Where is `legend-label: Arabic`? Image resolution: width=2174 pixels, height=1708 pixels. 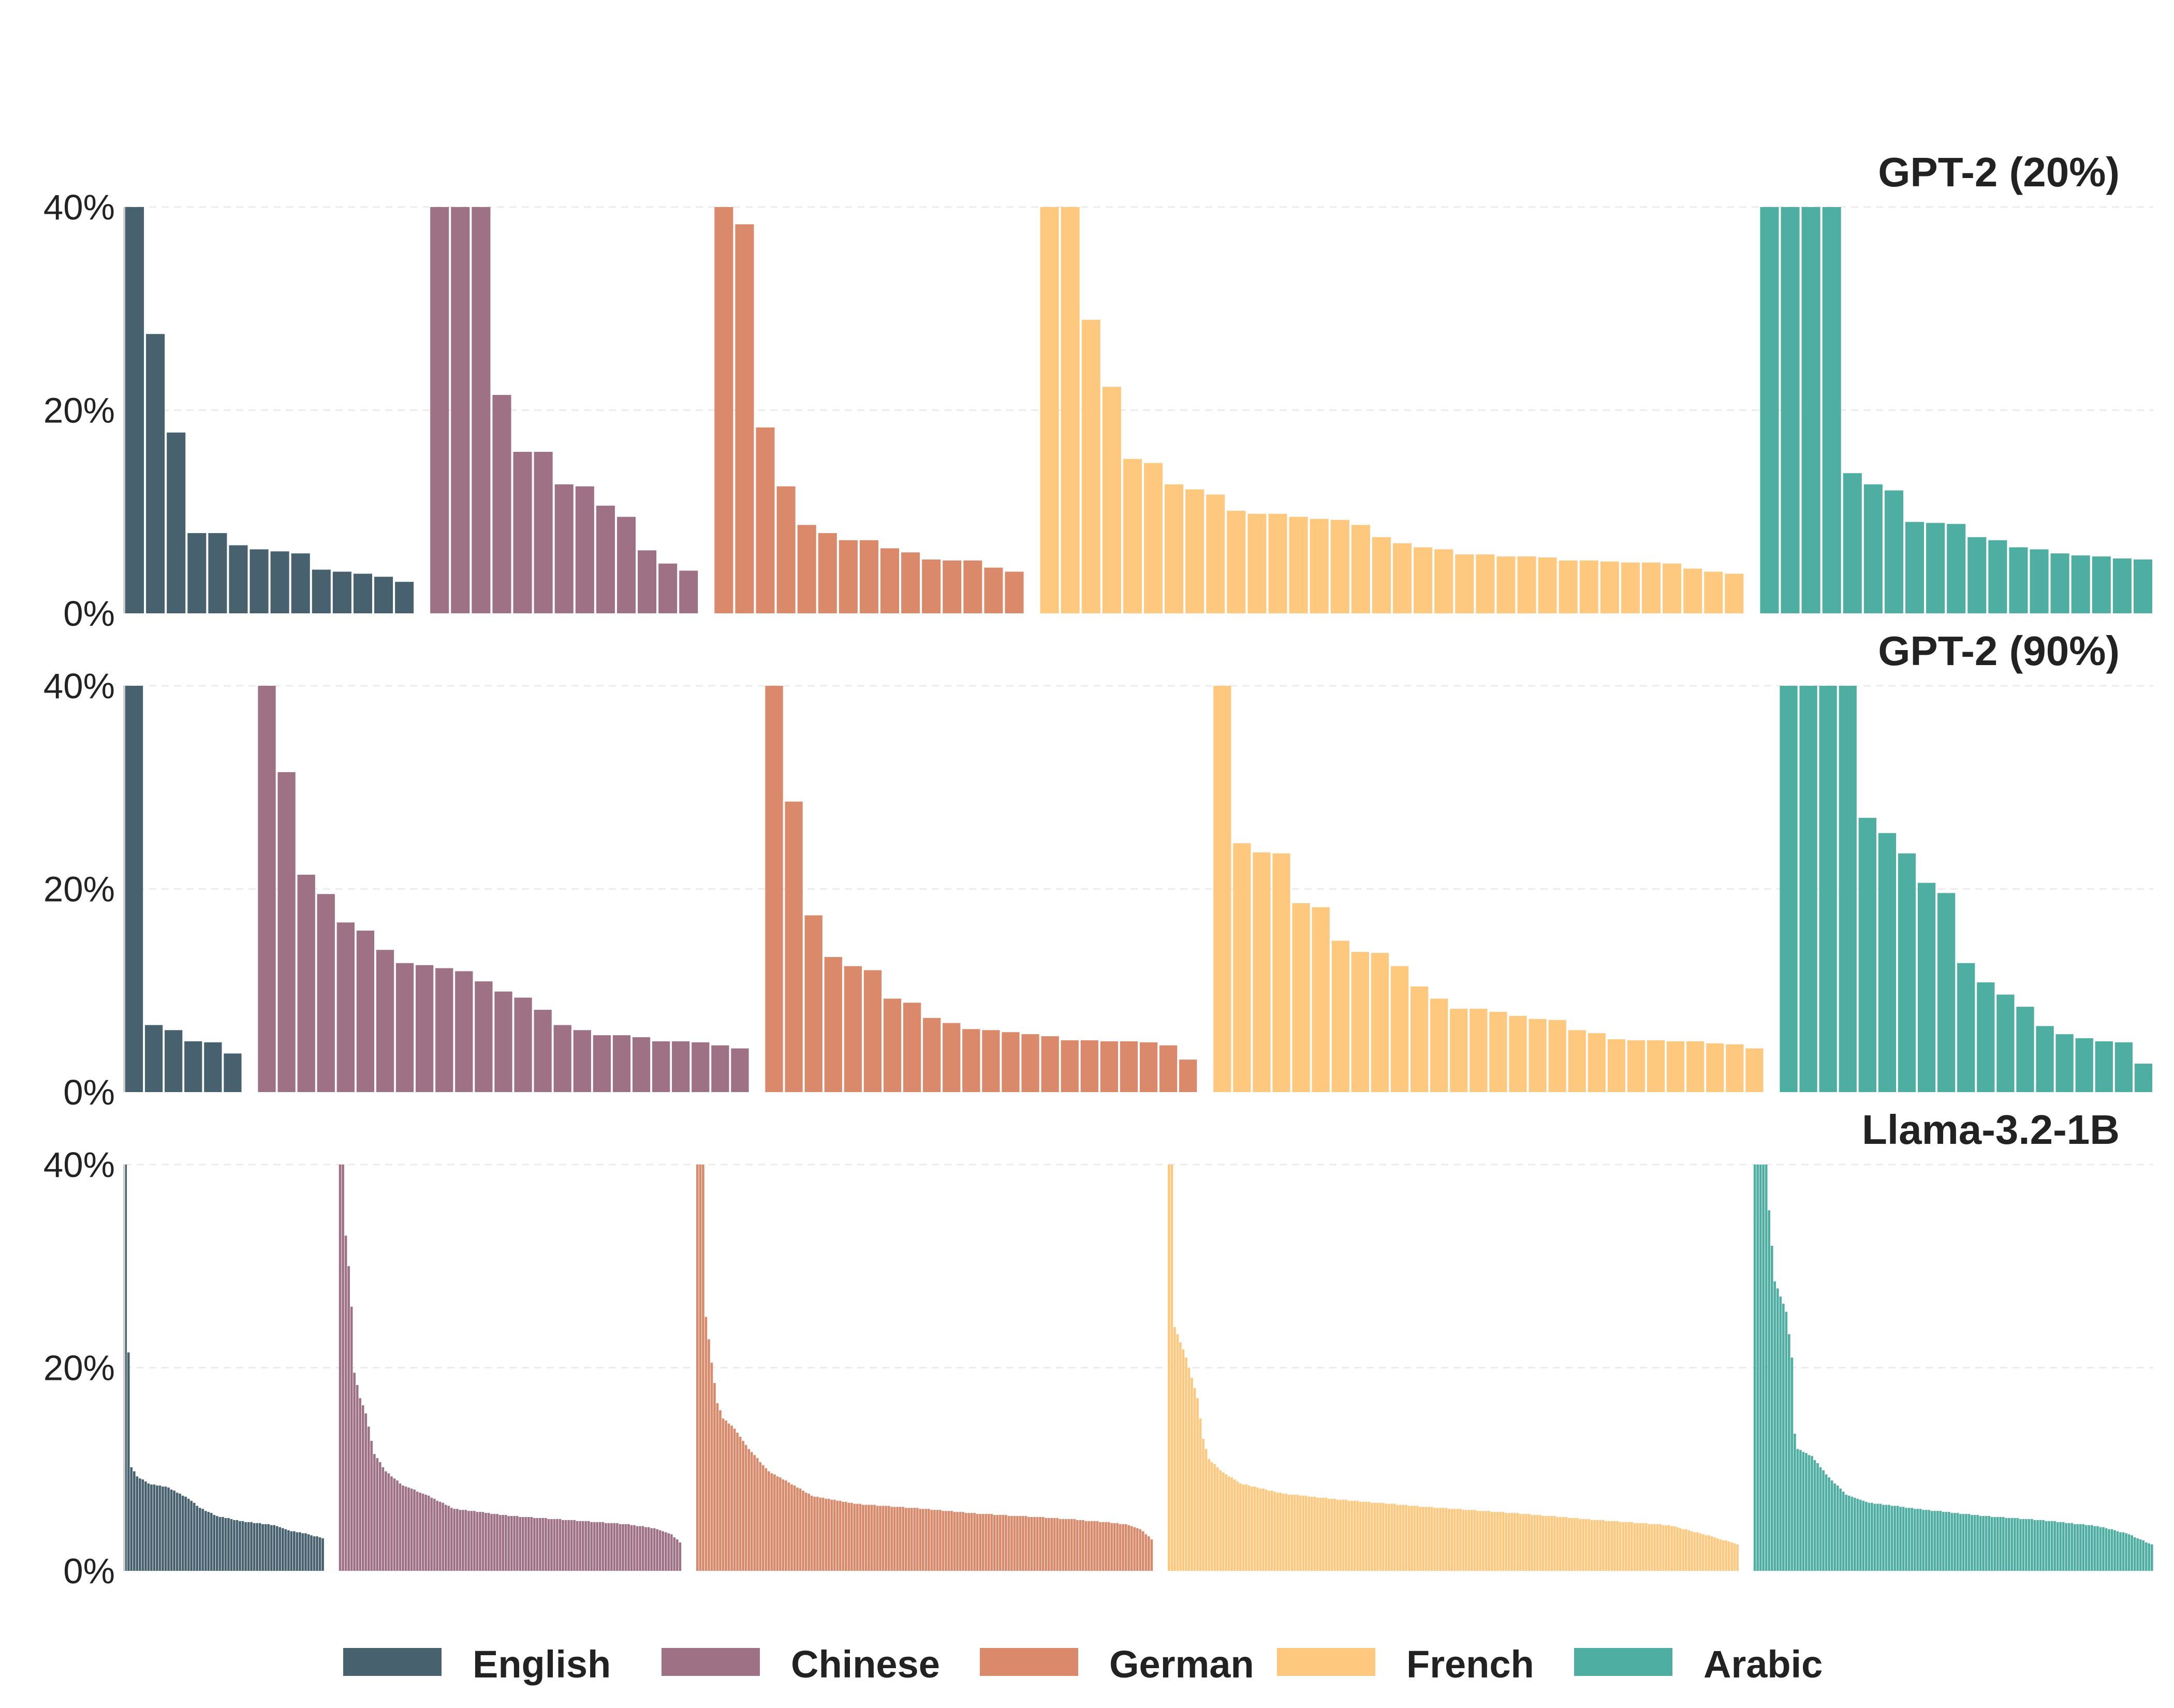
legend-label: Arabic is located at coordinates (1763, 1664).